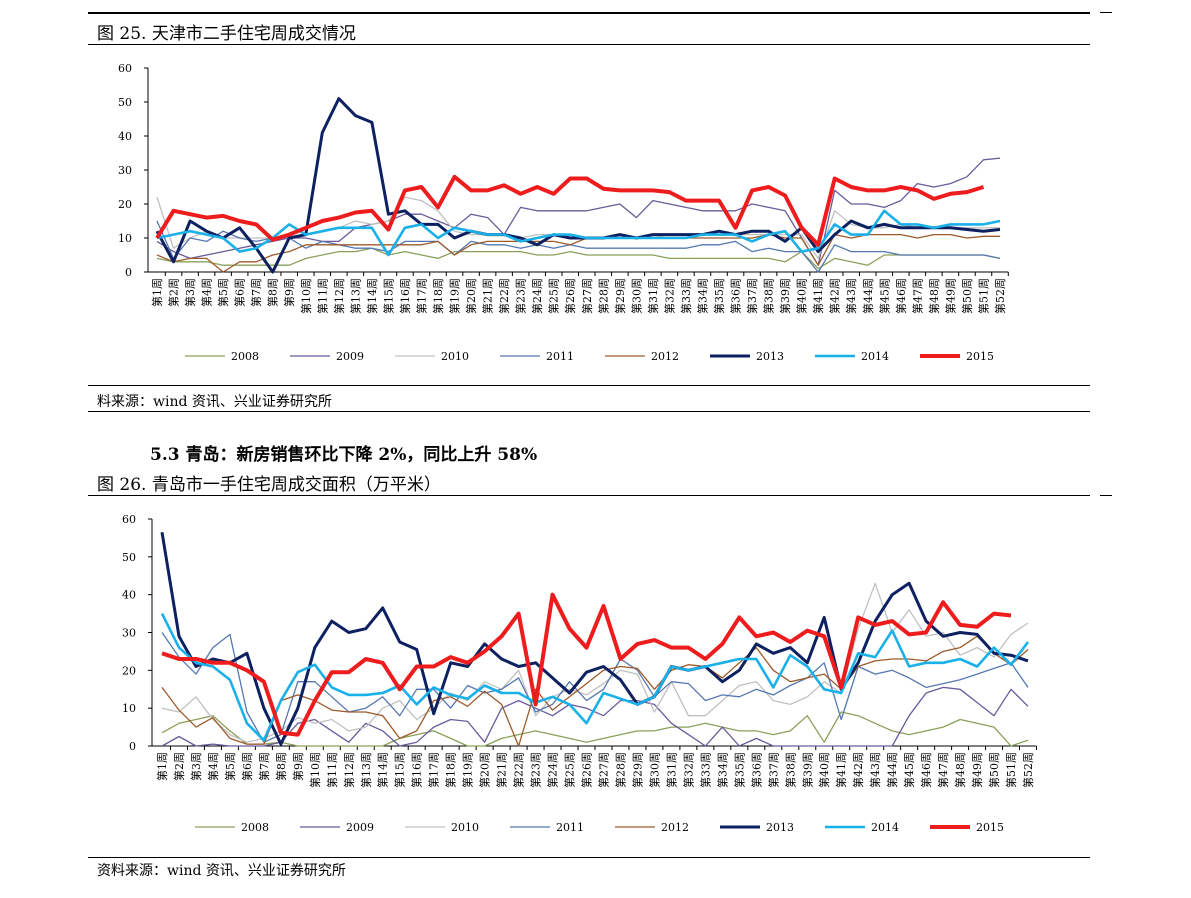  What do you see at coordinates (179, 766) in the screenshot?
I see `x-tick-label: 第2周` at bounding box center [179, 766].